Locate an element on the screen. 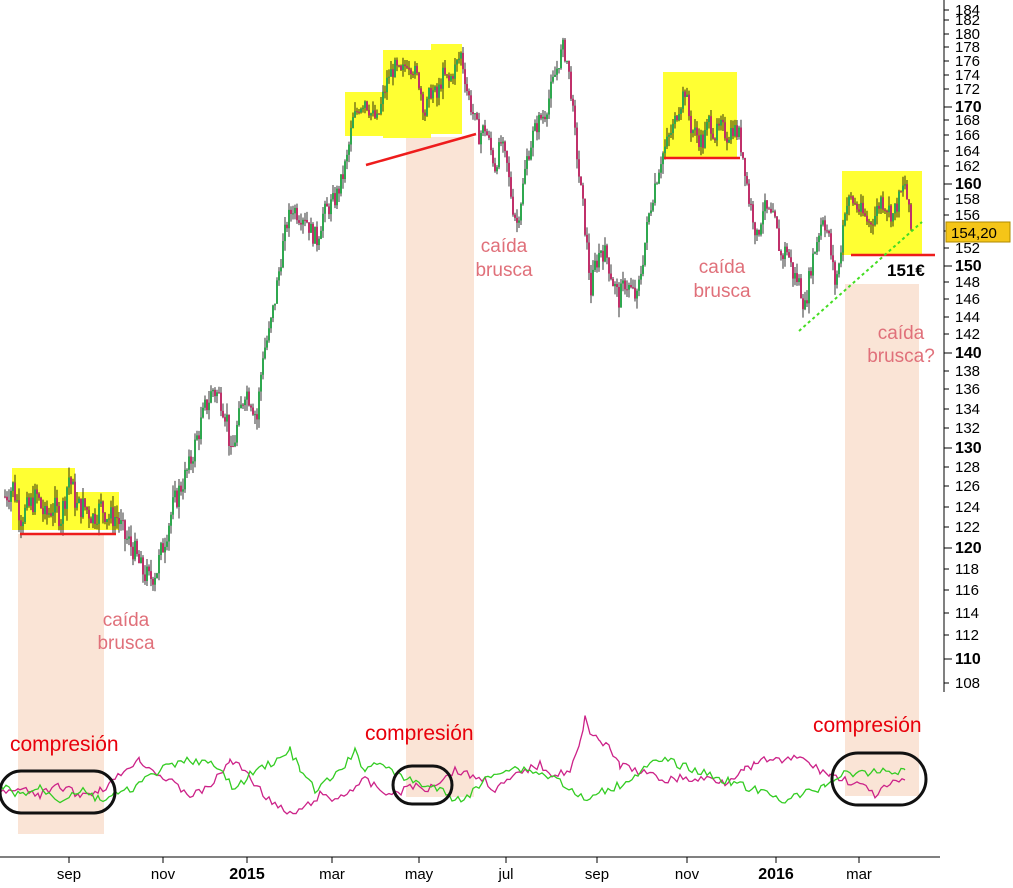 The width and height of the screenshot is (1013, 888). x-tick-label: sep is located at coordinates (69, 874).